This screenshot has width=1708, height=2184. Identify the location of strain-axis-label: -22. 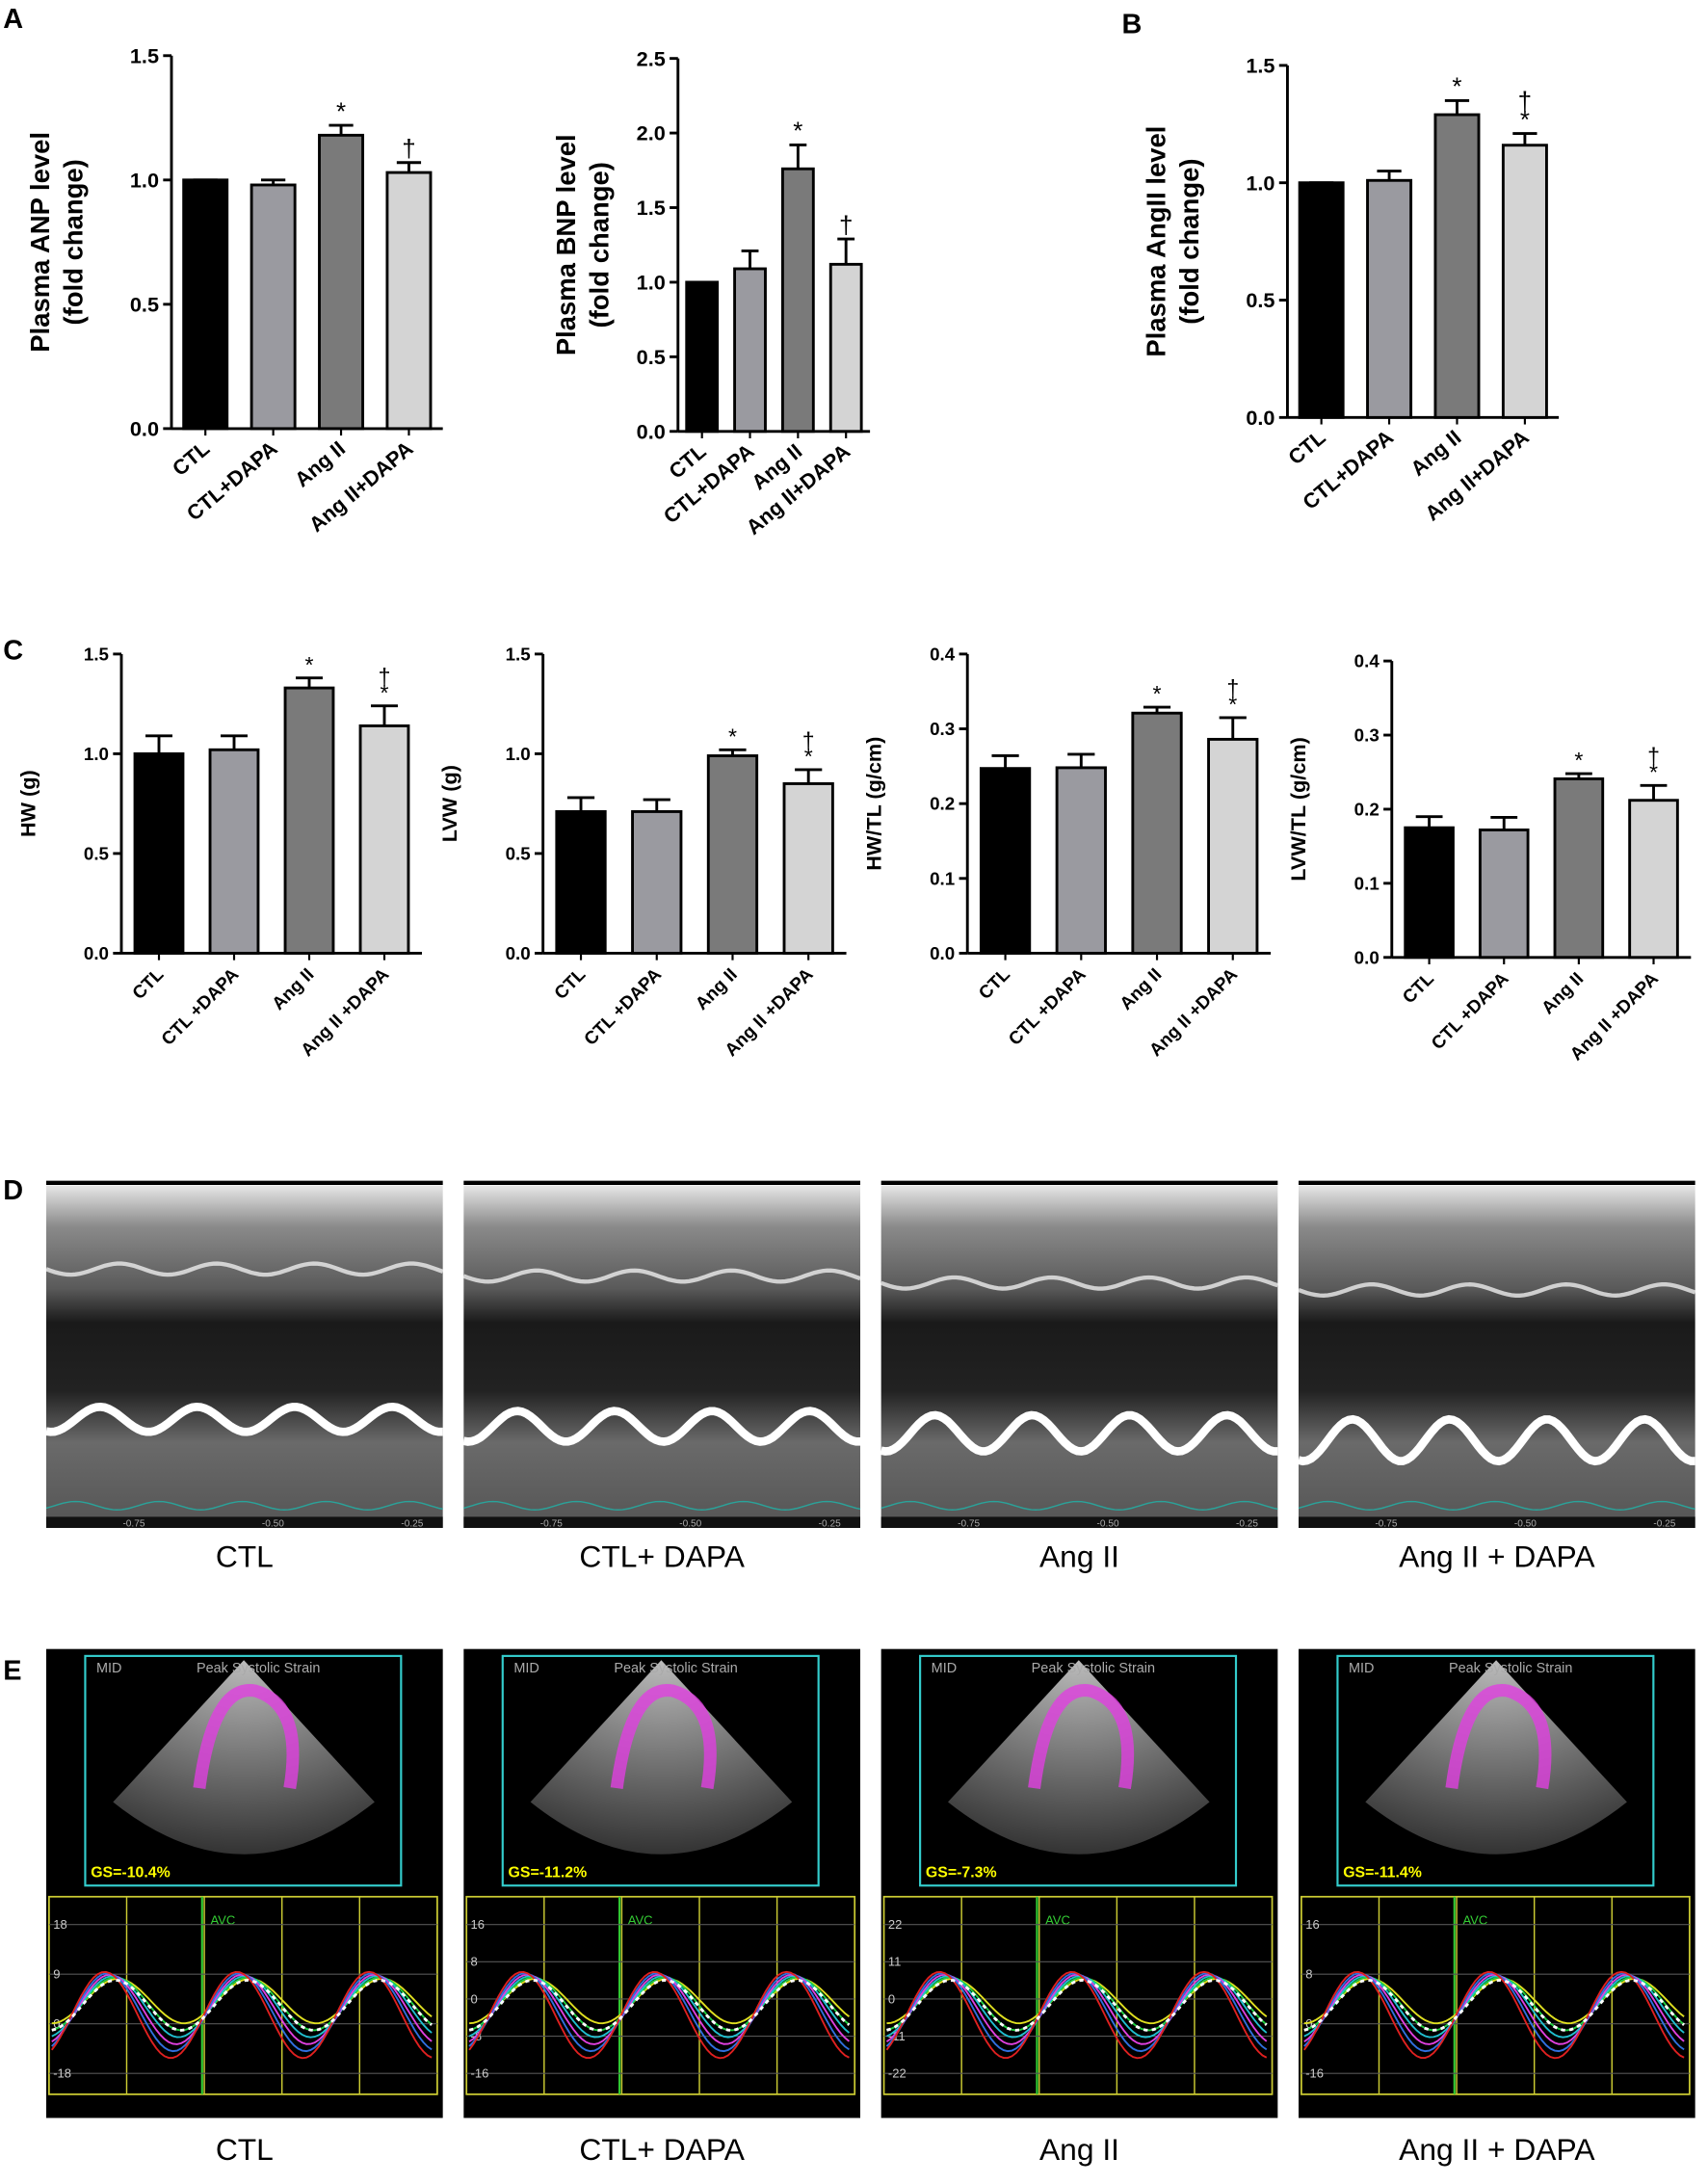
(898, 2074).